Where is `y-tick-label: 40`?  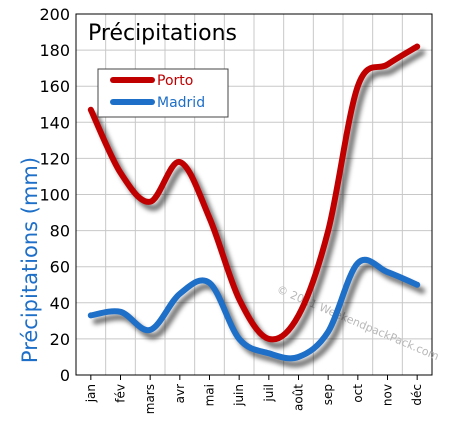
y-tick-label: 40 is located at coordinates (60, 303).